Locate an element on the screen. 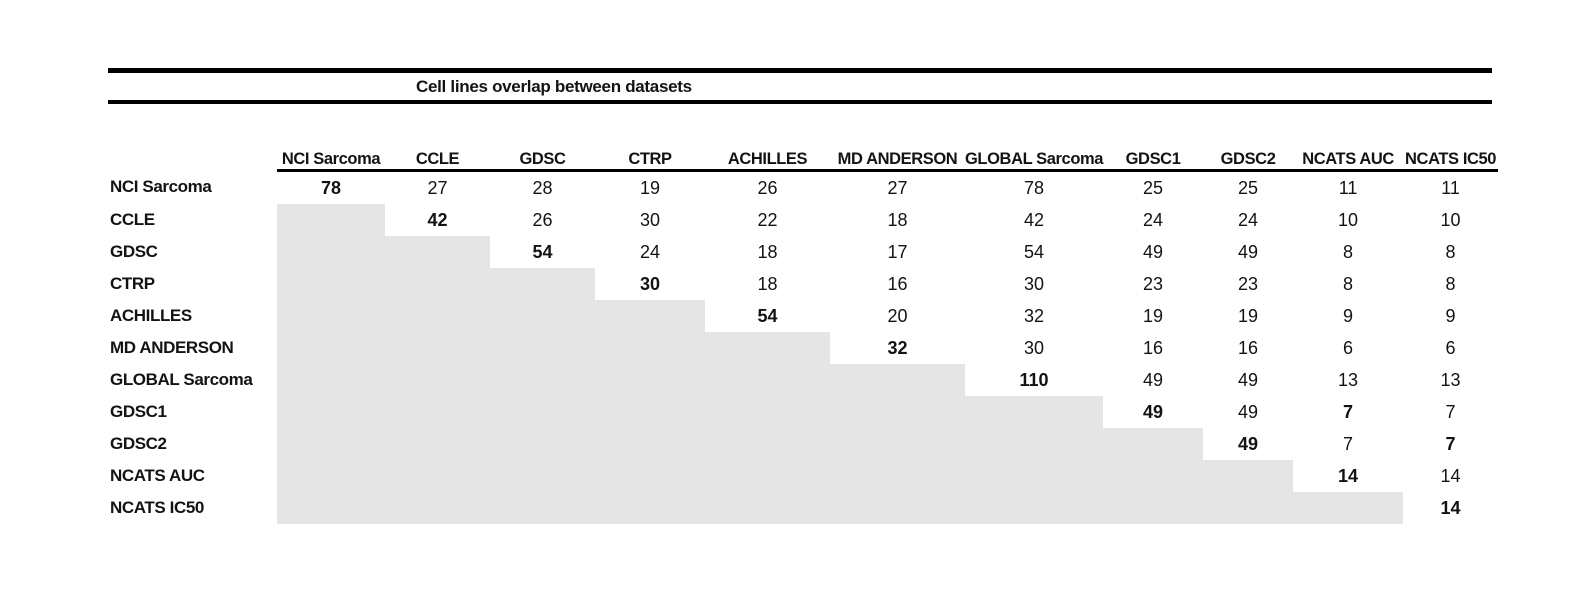 Image resolution: width=1577 pixels, height=595 pixels. row-header: NCI Sarcoma is located at coordinates (161, 187).